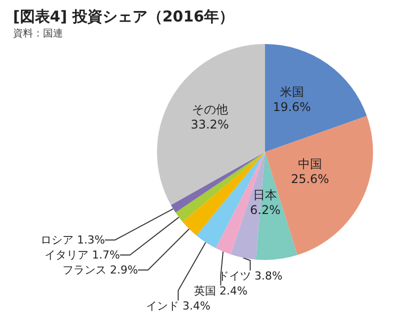  I want to click on text: 資料：国連, so click(38, 34).